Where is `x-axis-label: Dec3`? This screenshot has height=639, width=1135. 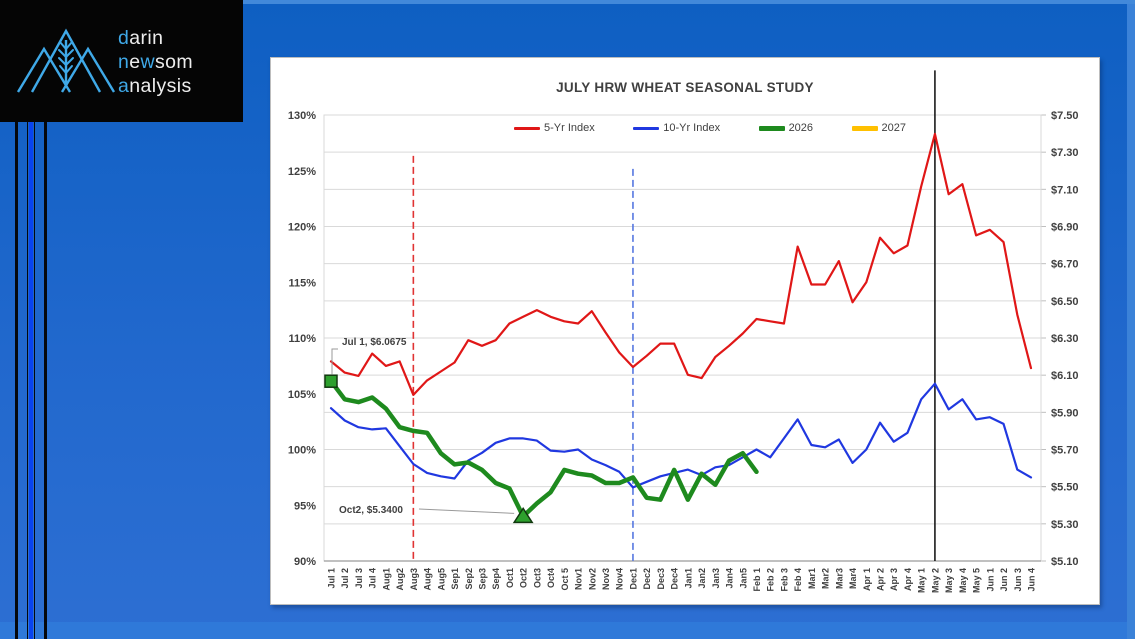
x-axis-label: Dec3 is located at coordinates (661, 579).